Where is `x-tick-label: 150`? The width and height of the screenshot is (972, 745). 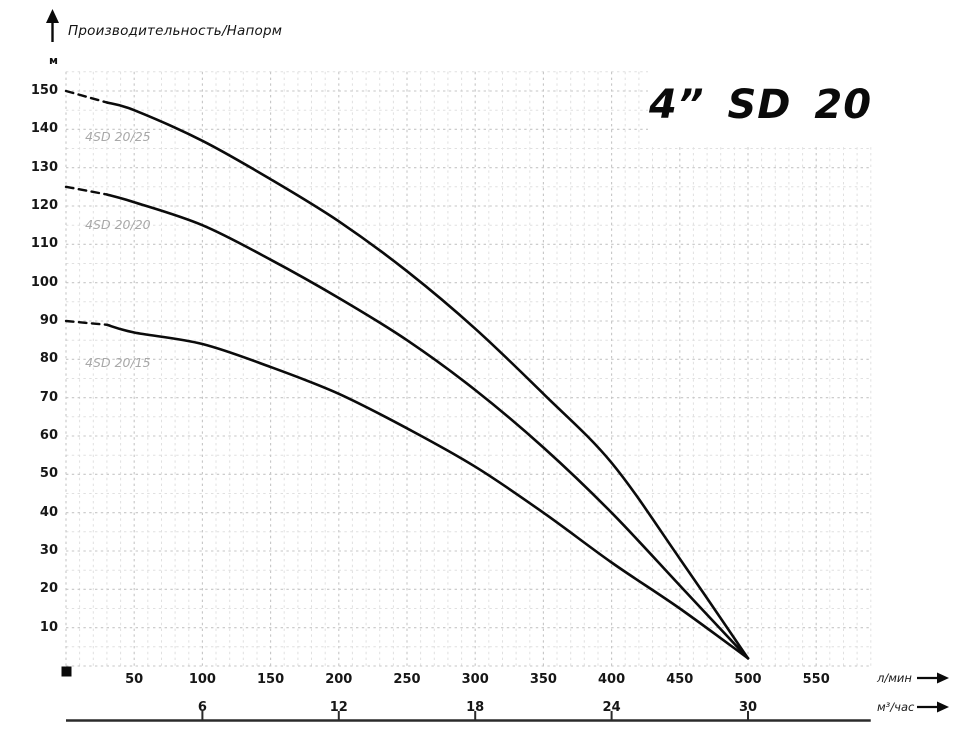 x-tick-label: 150 is located at coordinates (271, 679).